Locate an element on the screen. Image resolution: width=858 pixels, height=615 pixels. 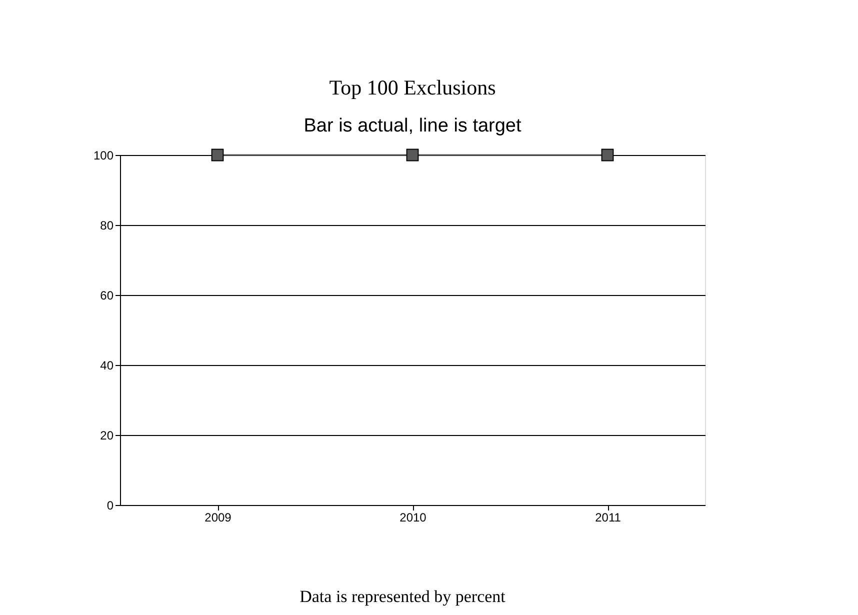
x-tick-label: 2009 is located at coordinates (218, 517).